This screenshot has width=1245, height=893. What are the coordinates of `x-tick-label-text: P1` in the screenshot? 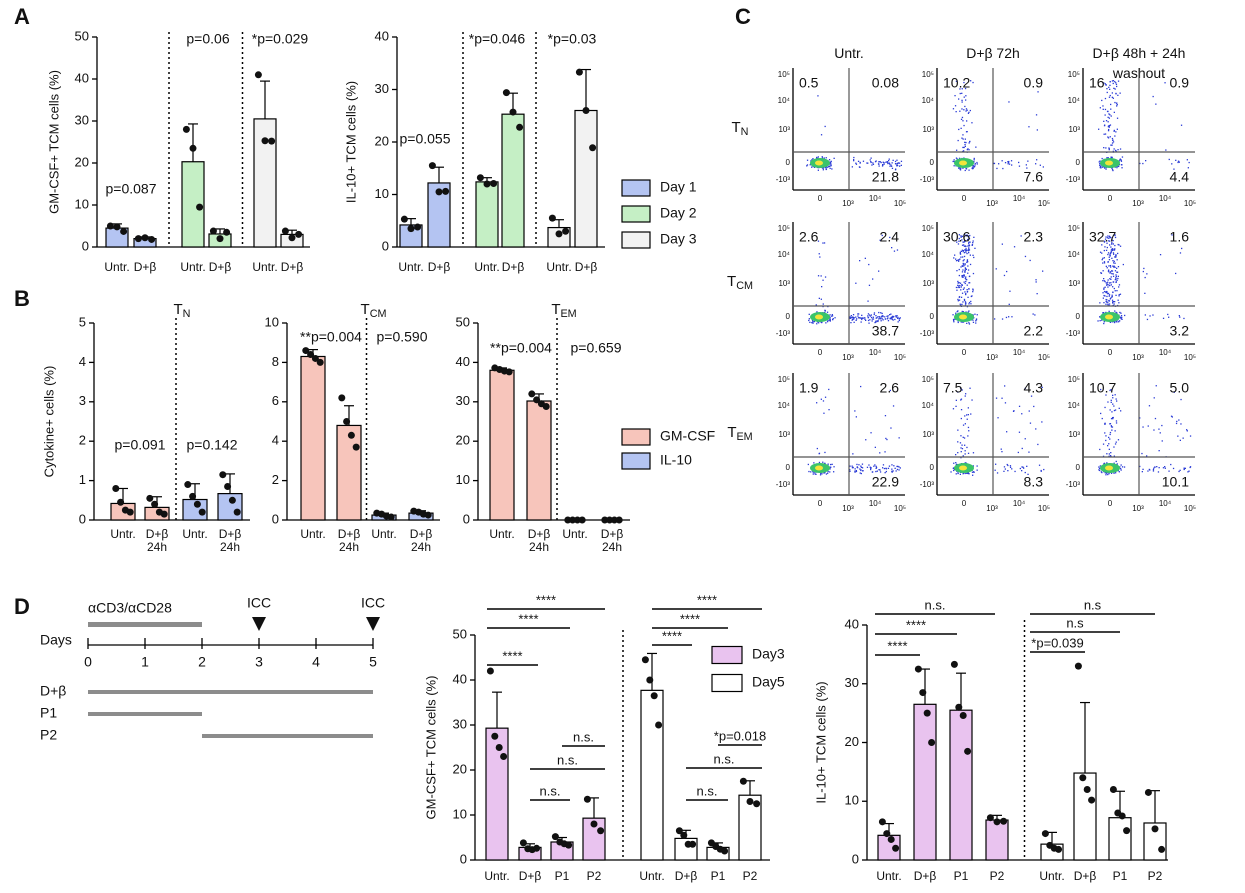 It's located at (961, 876).